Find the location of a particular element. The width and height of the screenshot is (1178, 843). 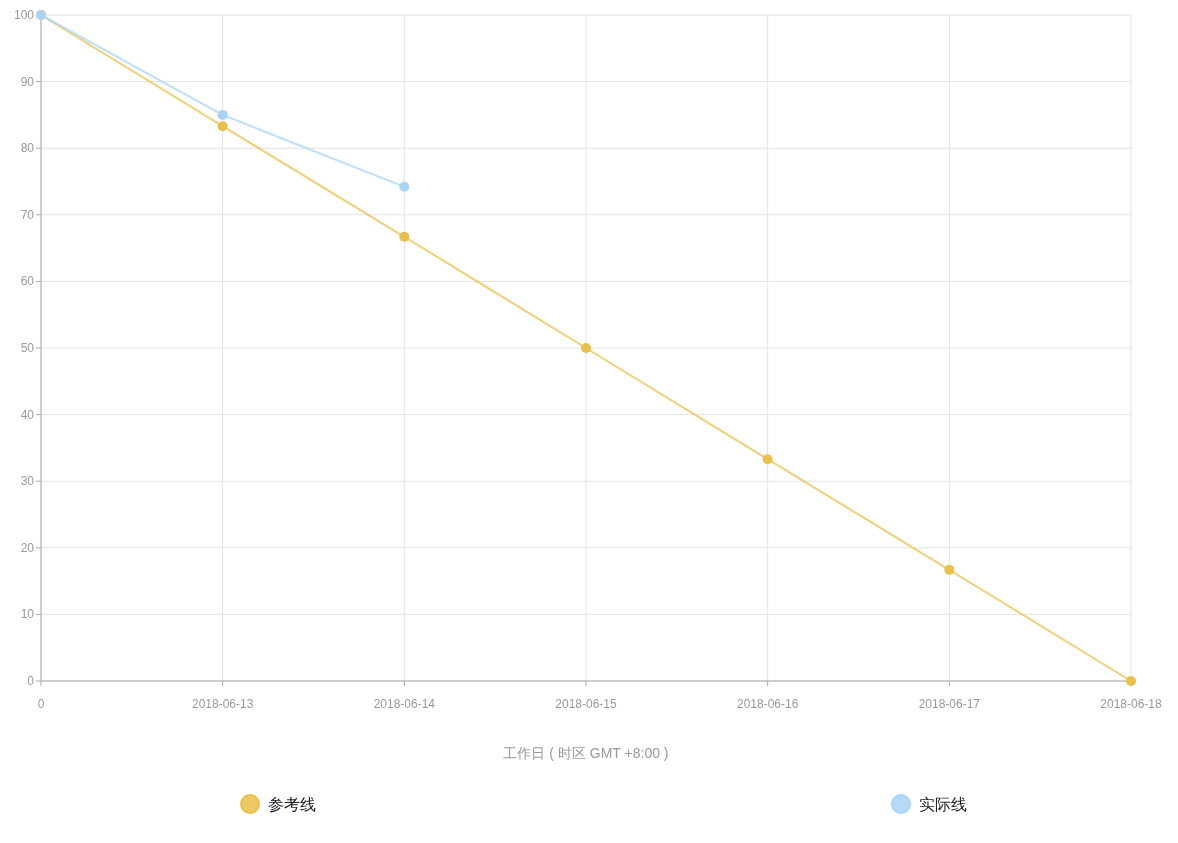

y-tick-label: 10 is located at coordinates (27, 614).